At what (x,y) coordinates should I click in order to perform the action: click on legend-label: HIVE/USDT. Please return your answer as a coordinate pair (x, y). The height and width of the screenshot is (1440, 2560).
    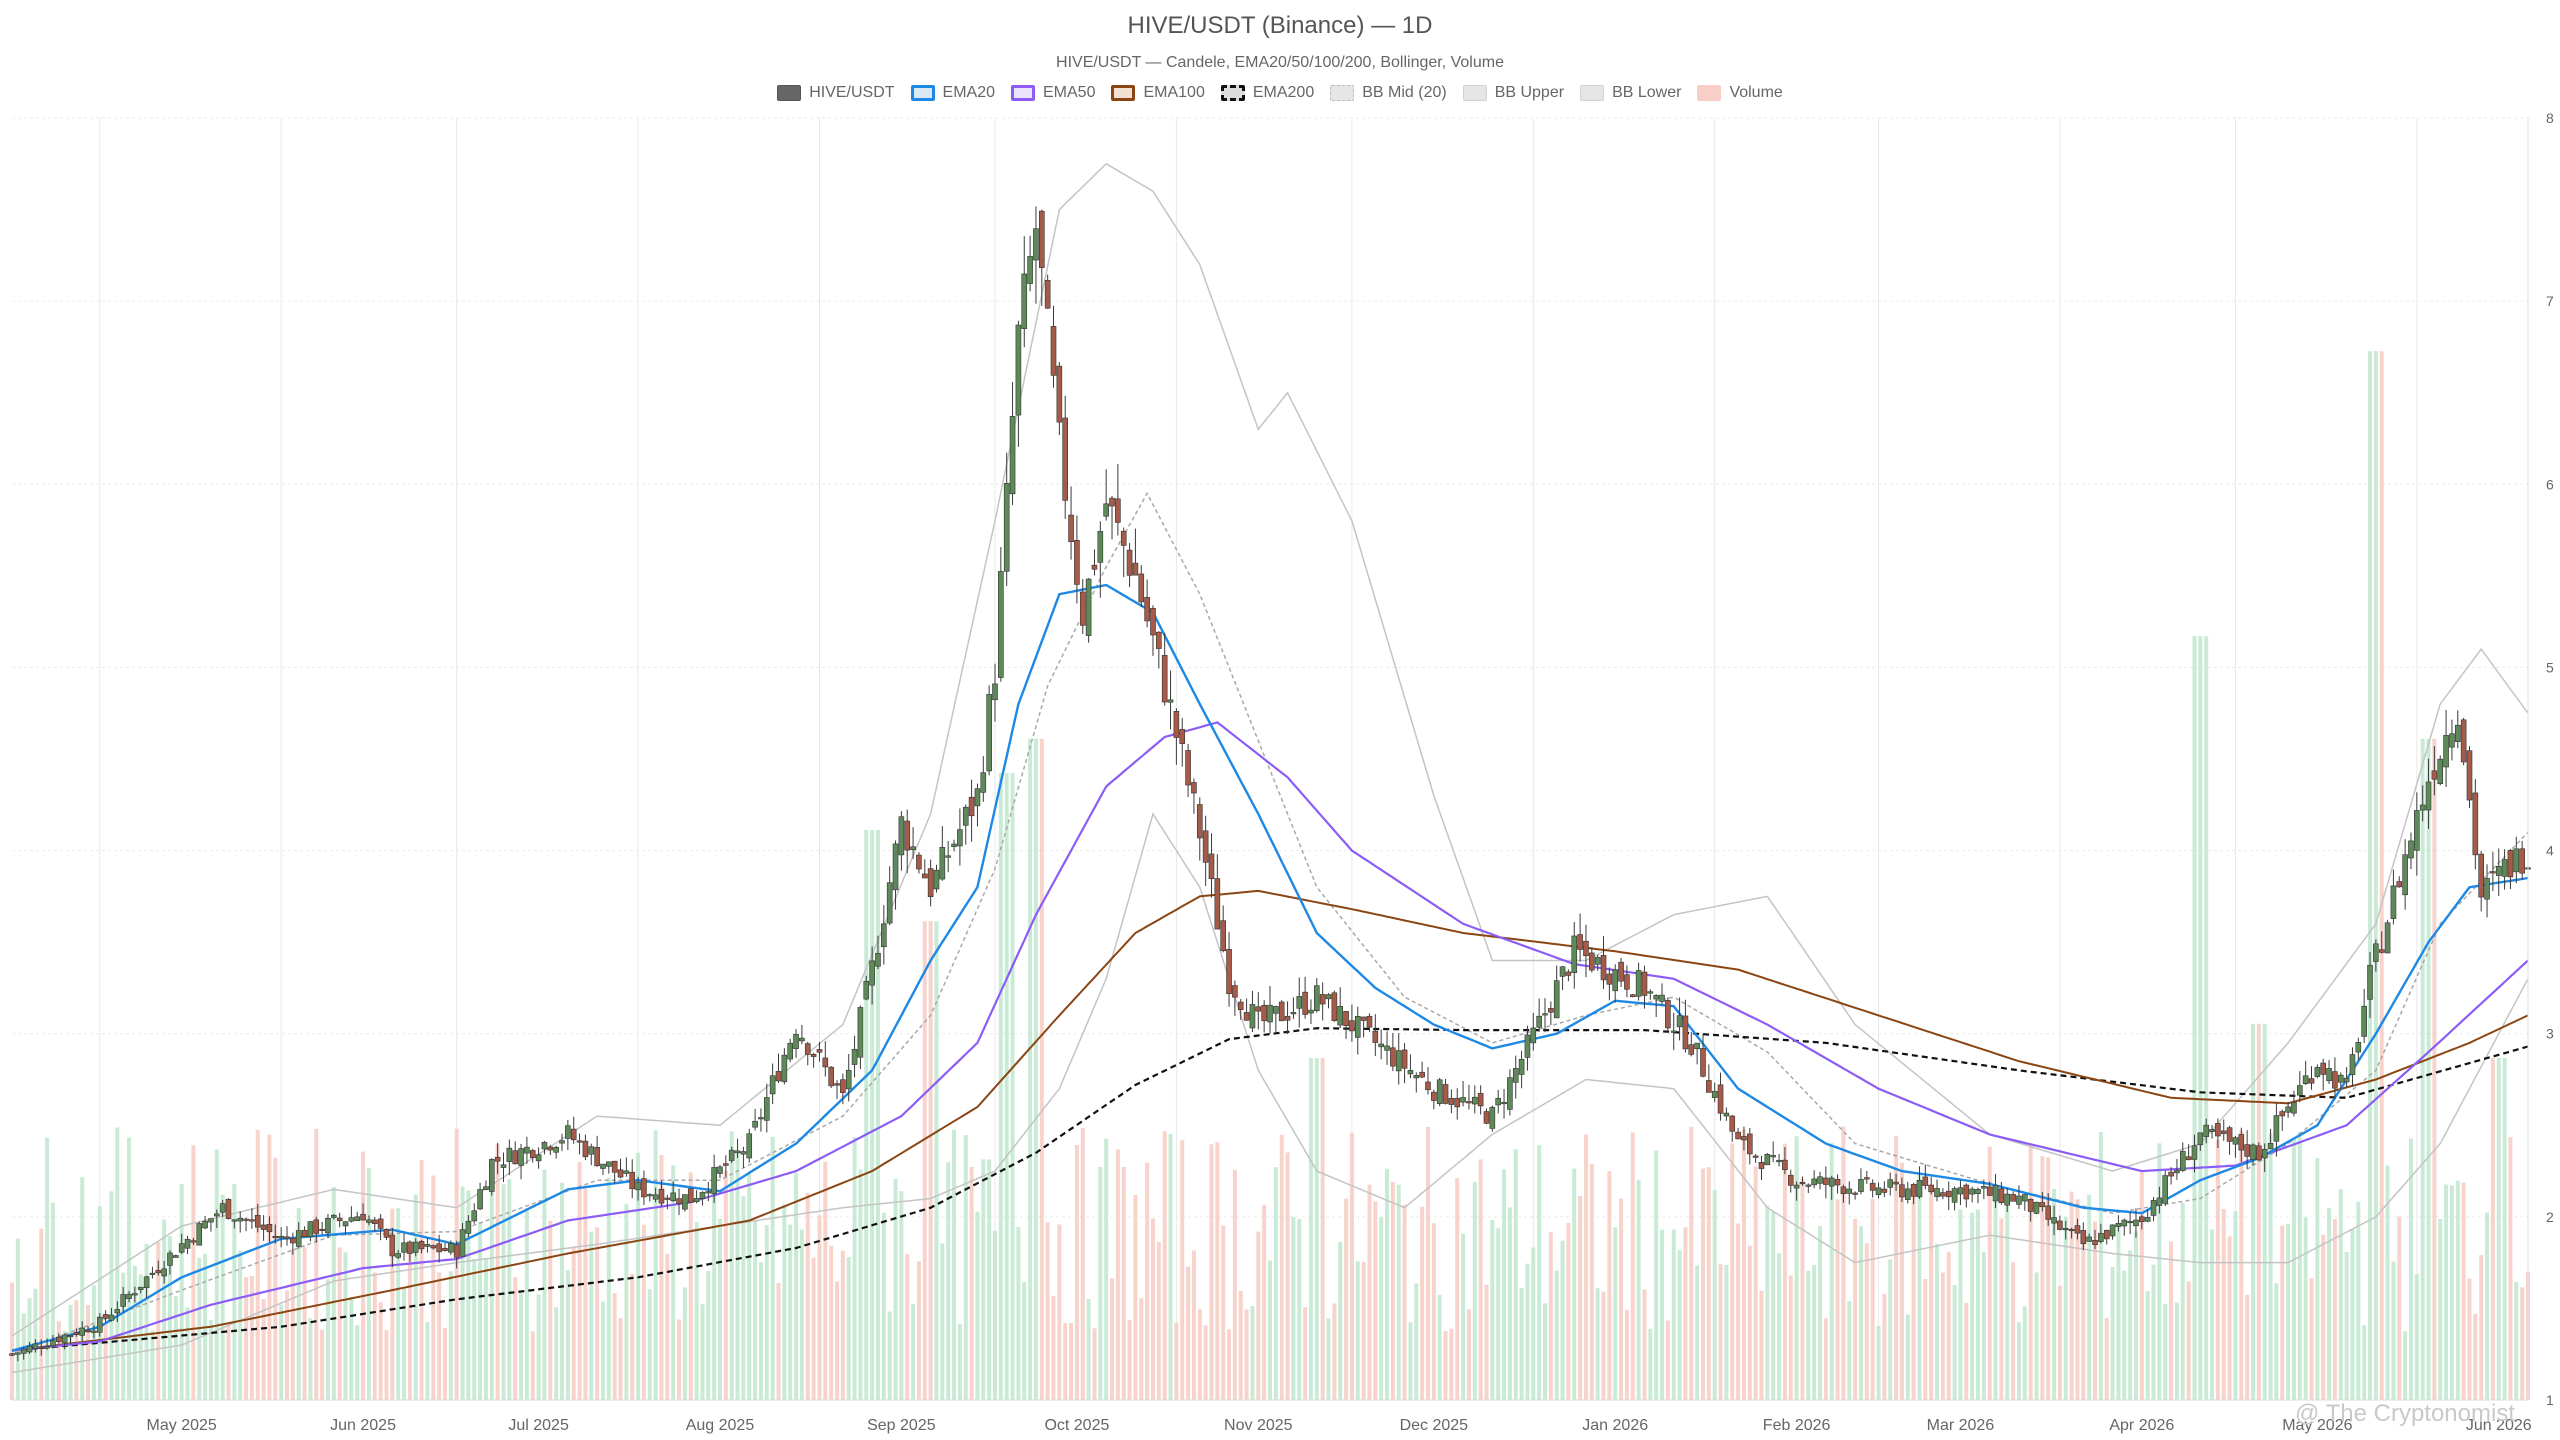
    Looking at the image, I should click on (852, 92).